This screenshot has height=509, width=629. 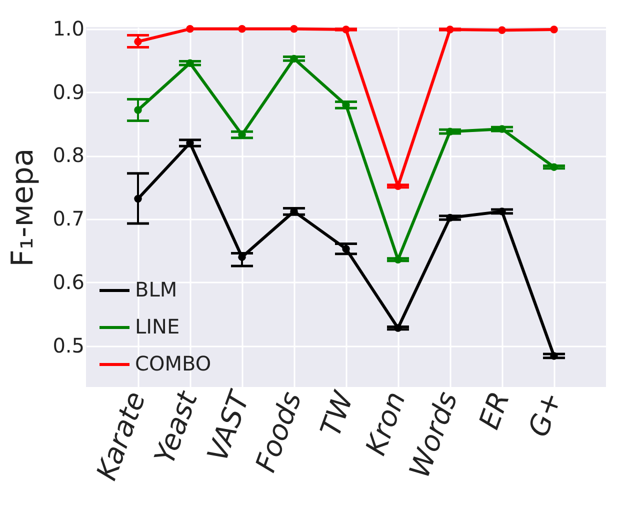 What do you see at coordinates (23, 207) in the screenshot?
I see `y-axis-title: F₁-мера` at bounding box center [23, 207].